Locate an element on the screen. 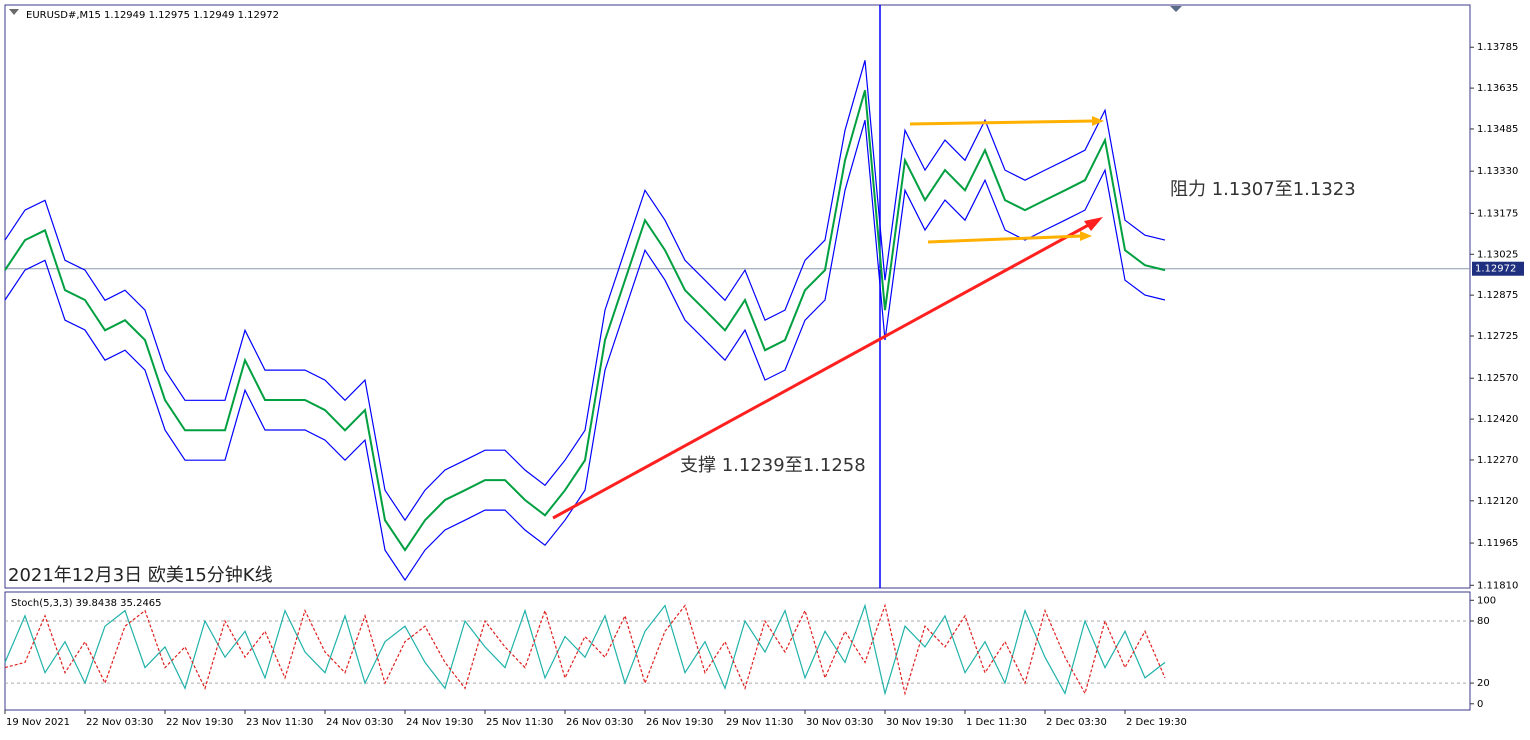 This screenshot has width=1530, height=740. x-tick-label: 19 Nov 2021 is located at coordinates (38, 722).